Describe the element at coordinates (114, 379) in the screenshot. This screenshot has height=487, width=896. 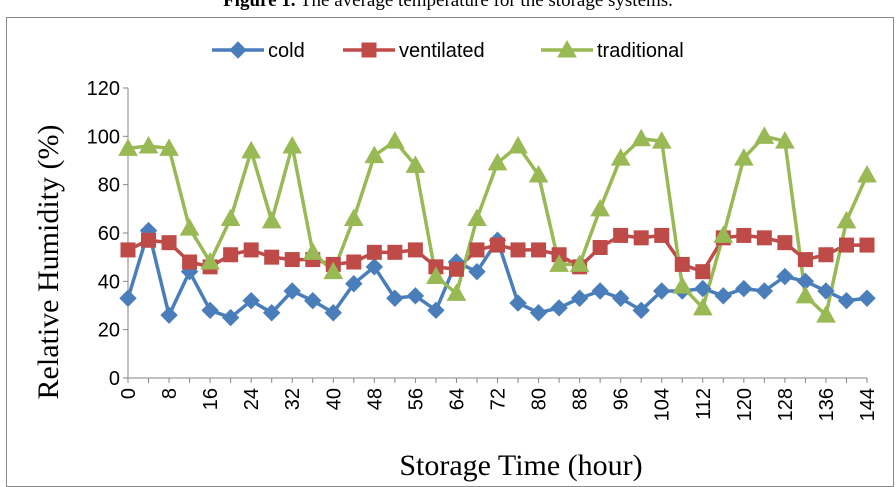
I see `y-tick-label: 0` at that location.